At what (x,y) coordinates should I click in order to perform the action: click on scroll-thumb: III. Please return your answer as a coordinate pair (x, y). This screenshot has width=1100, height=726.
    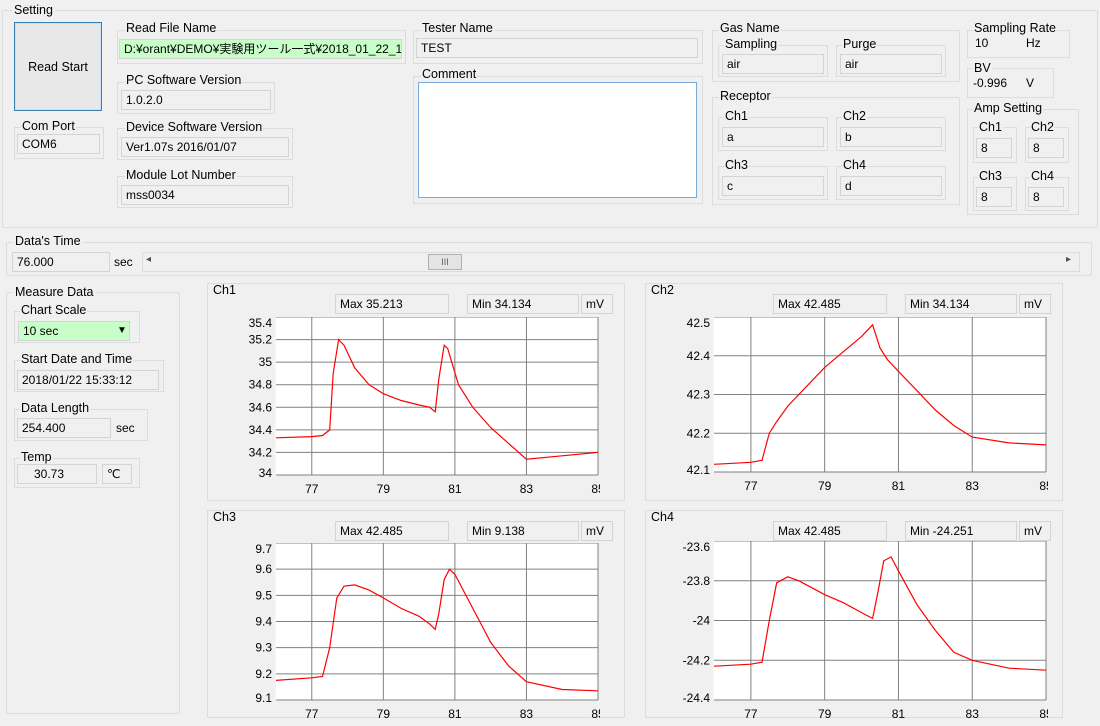
    Looking at the image, I should click on (445, 262).